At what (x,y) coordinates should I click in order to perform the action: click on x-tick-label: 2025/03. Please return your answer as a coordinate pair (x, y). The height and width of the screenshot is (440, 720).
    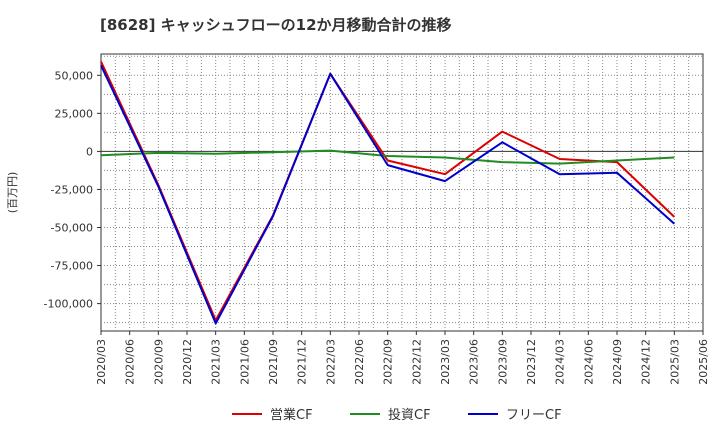
    Looking at the image, I should click on (674, 362).